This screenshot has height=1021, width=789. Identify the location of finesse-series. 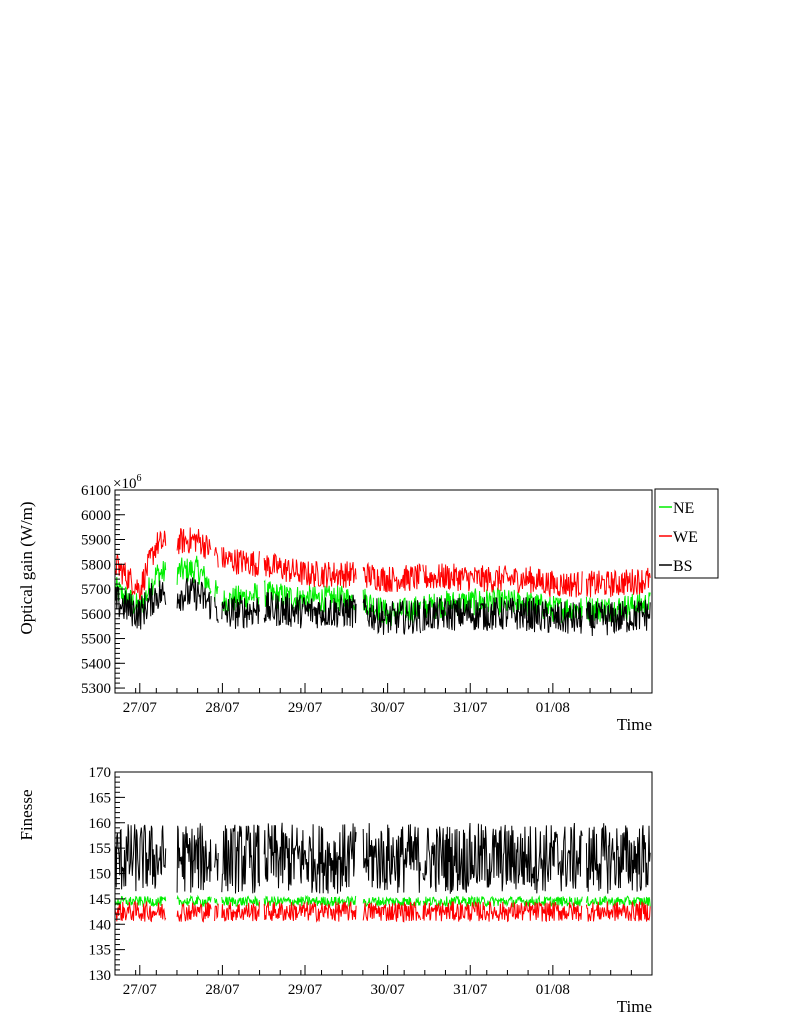
(383, 872).